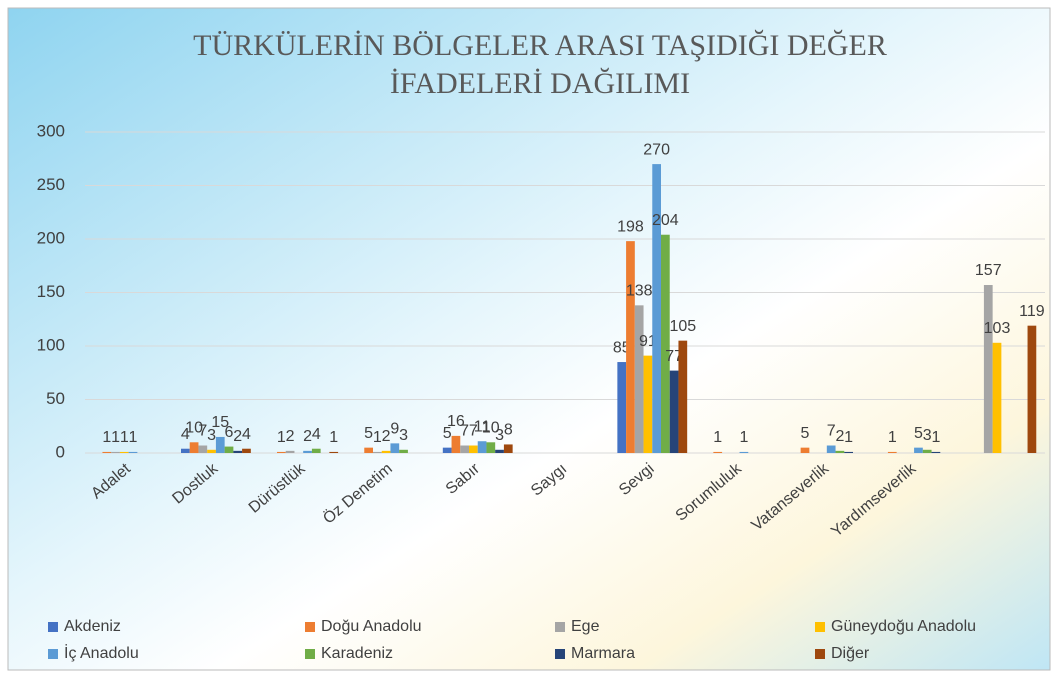  I want to click on data-label: 11, so click(482, 426).